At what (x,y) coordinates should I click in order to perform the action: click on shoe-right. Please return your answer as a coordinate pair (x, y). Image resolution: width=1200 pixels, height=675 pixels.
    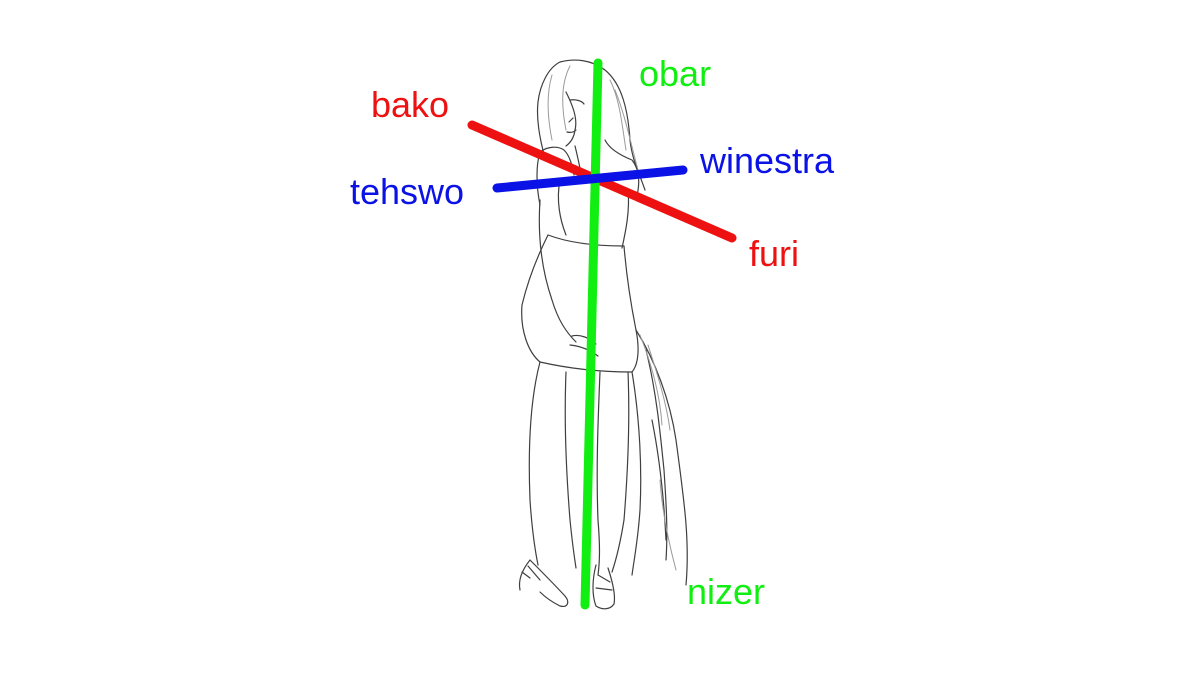
    Looking at the image, I should click on (604, 587).